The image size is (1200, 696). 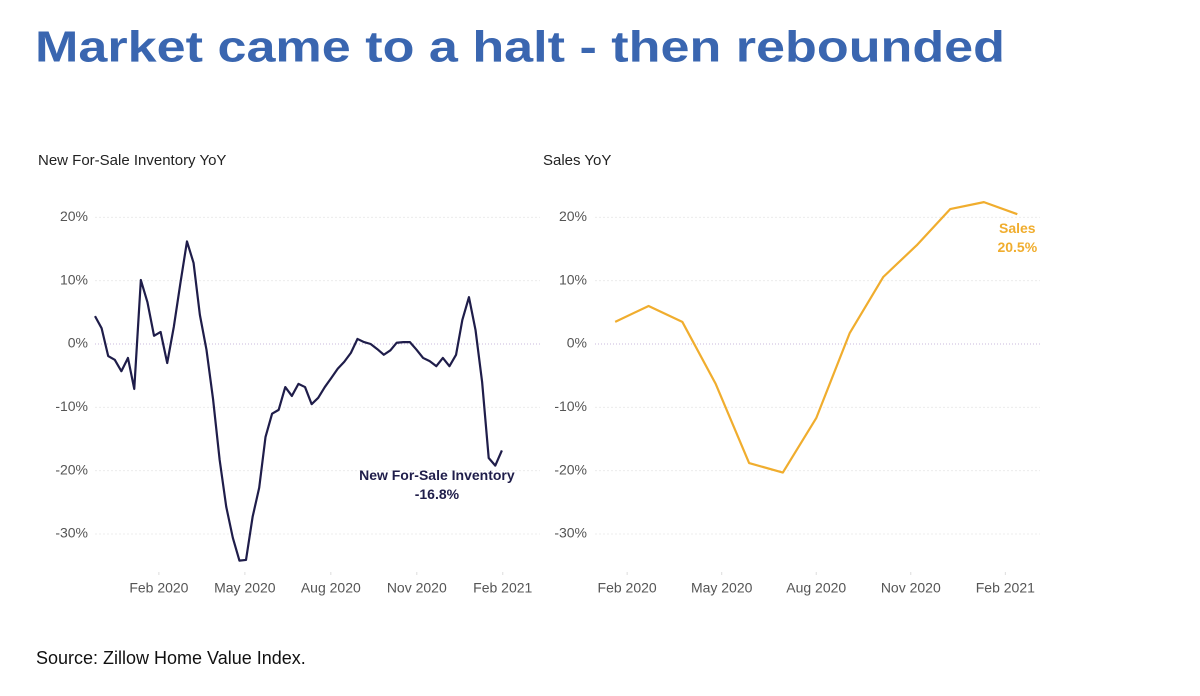 I want to click on series-line, so click(x=816, y=337).